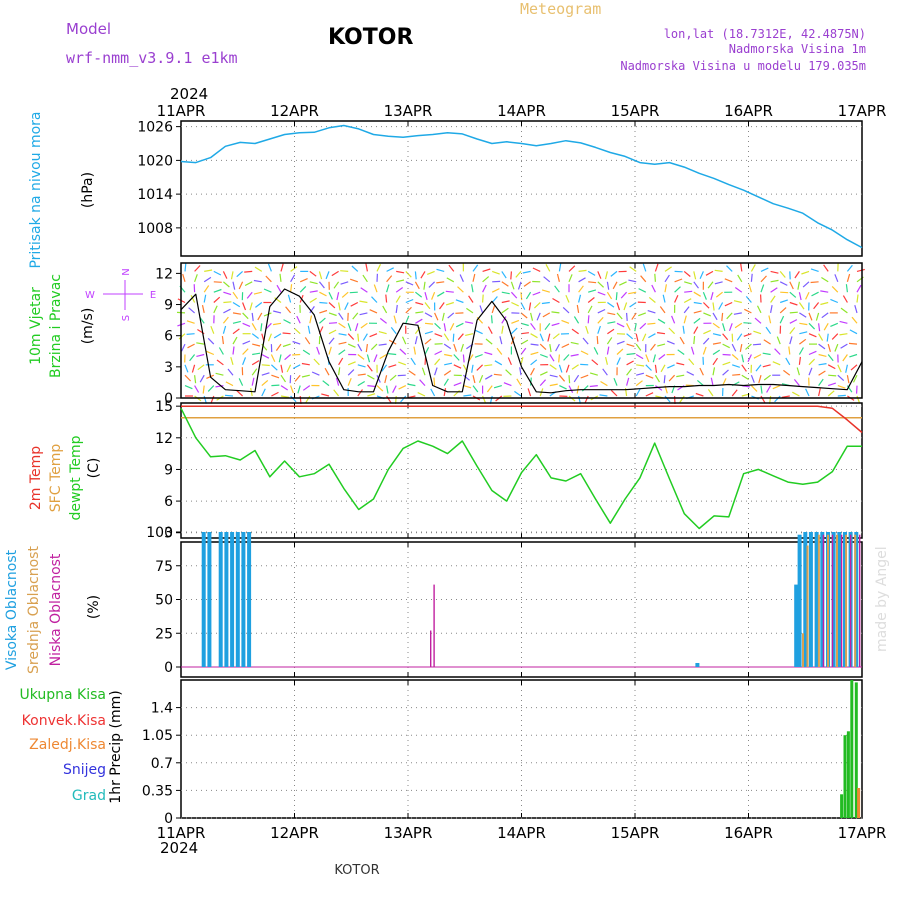 This screenshot has height=900, width=900. Describe the element at coordinates (155, 195) in the screenshot. I see `y-tick-label: 1014` at that location.